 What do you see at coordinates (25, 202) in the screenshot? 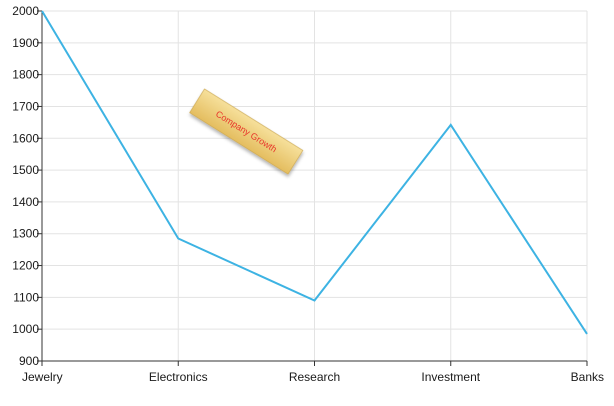
I see `y-tick-label: 1400` at bounding box center [25, 202].